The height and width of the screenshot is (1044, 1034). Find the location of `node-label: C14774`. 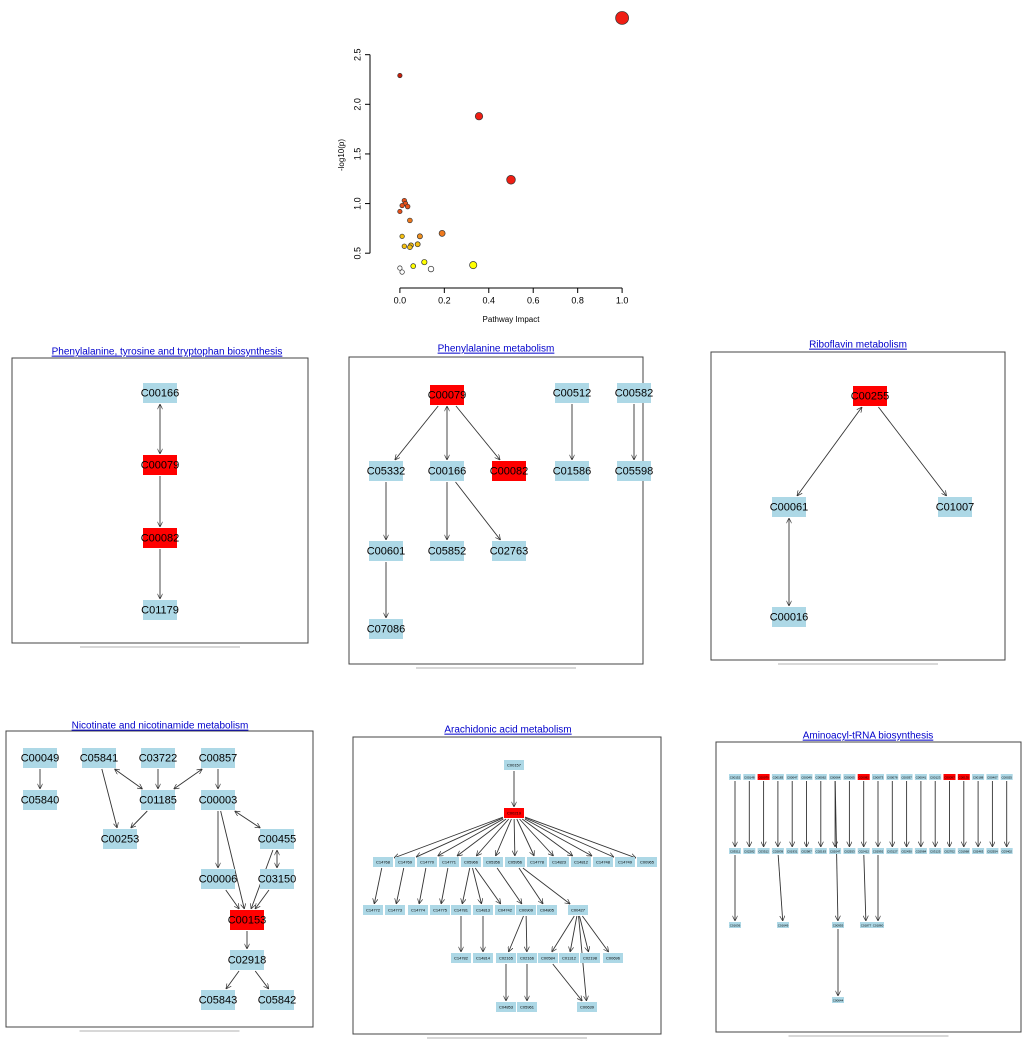

node-label: C14774 is located at coordinates (418, 910).